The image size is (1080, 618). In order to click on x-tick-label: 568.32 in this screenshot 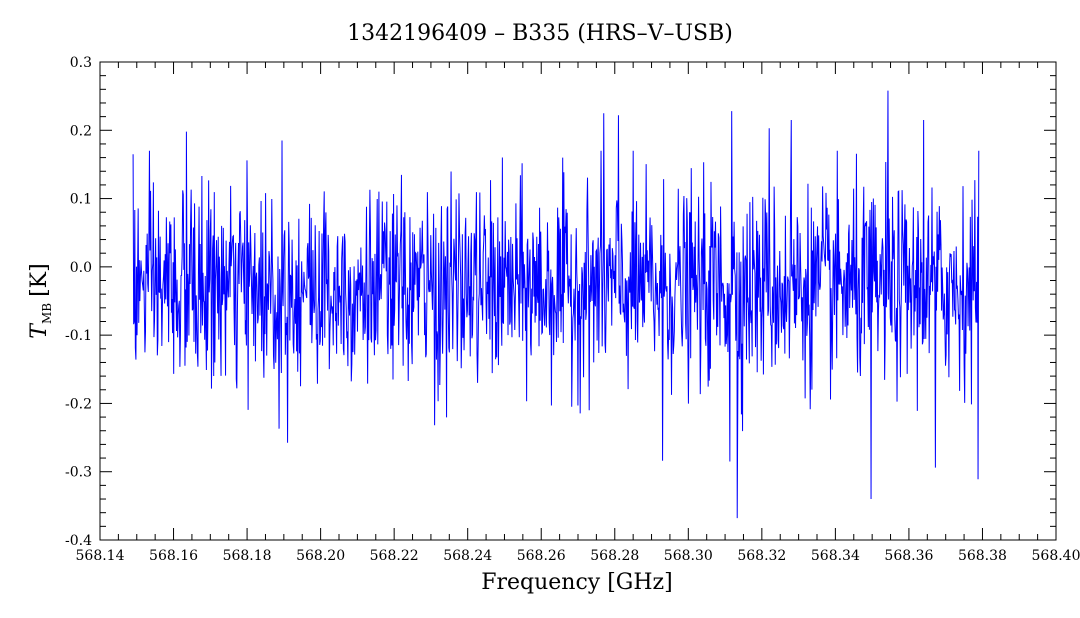, I will do `click(761, 556)`.